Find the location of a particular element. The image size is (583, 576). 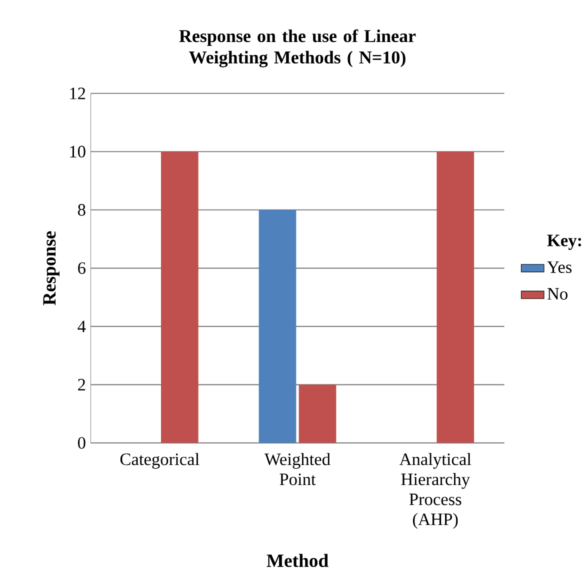

y-tick-label: 4 is located at coordinates (82, 326).